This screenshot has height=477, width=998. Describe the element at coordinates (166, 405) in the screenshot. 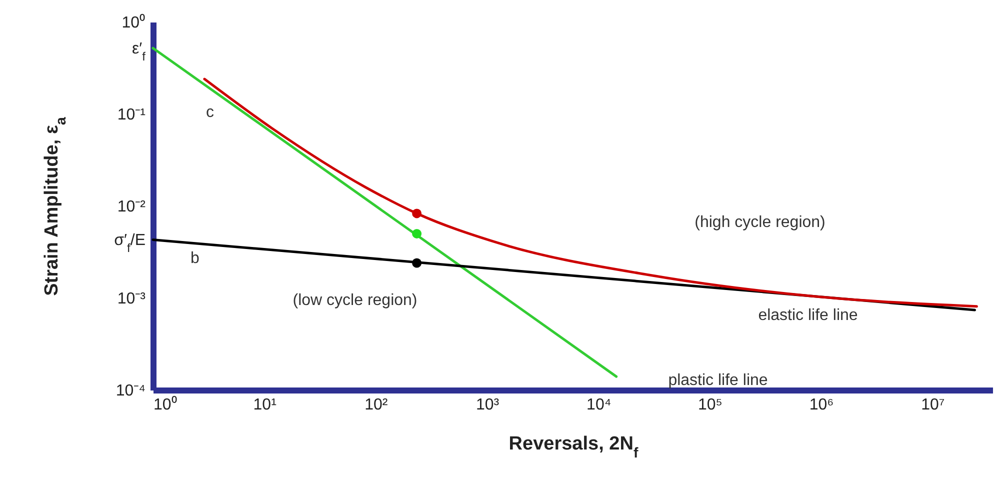

I see `x-tick-label: 10⁰` at that location.